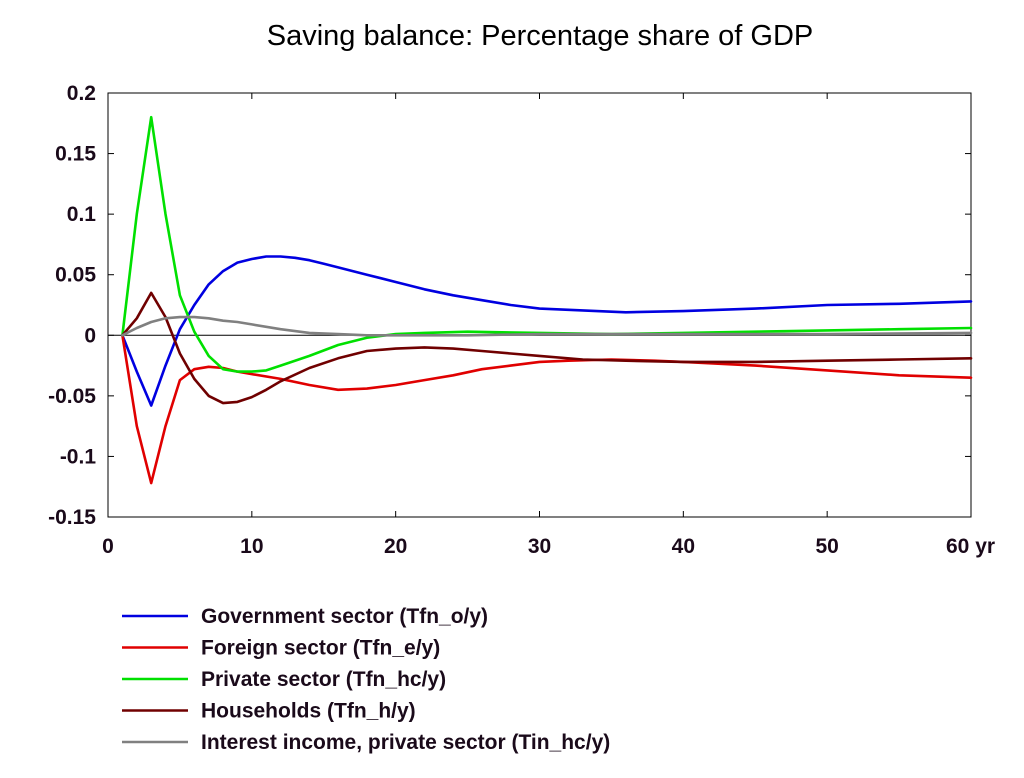 This screenshot has height=778, width=1024. What do you see at coordinates (90, 335) in the screenshot?
I see `y-tick-label: 0` at bounding box center [90, 335].